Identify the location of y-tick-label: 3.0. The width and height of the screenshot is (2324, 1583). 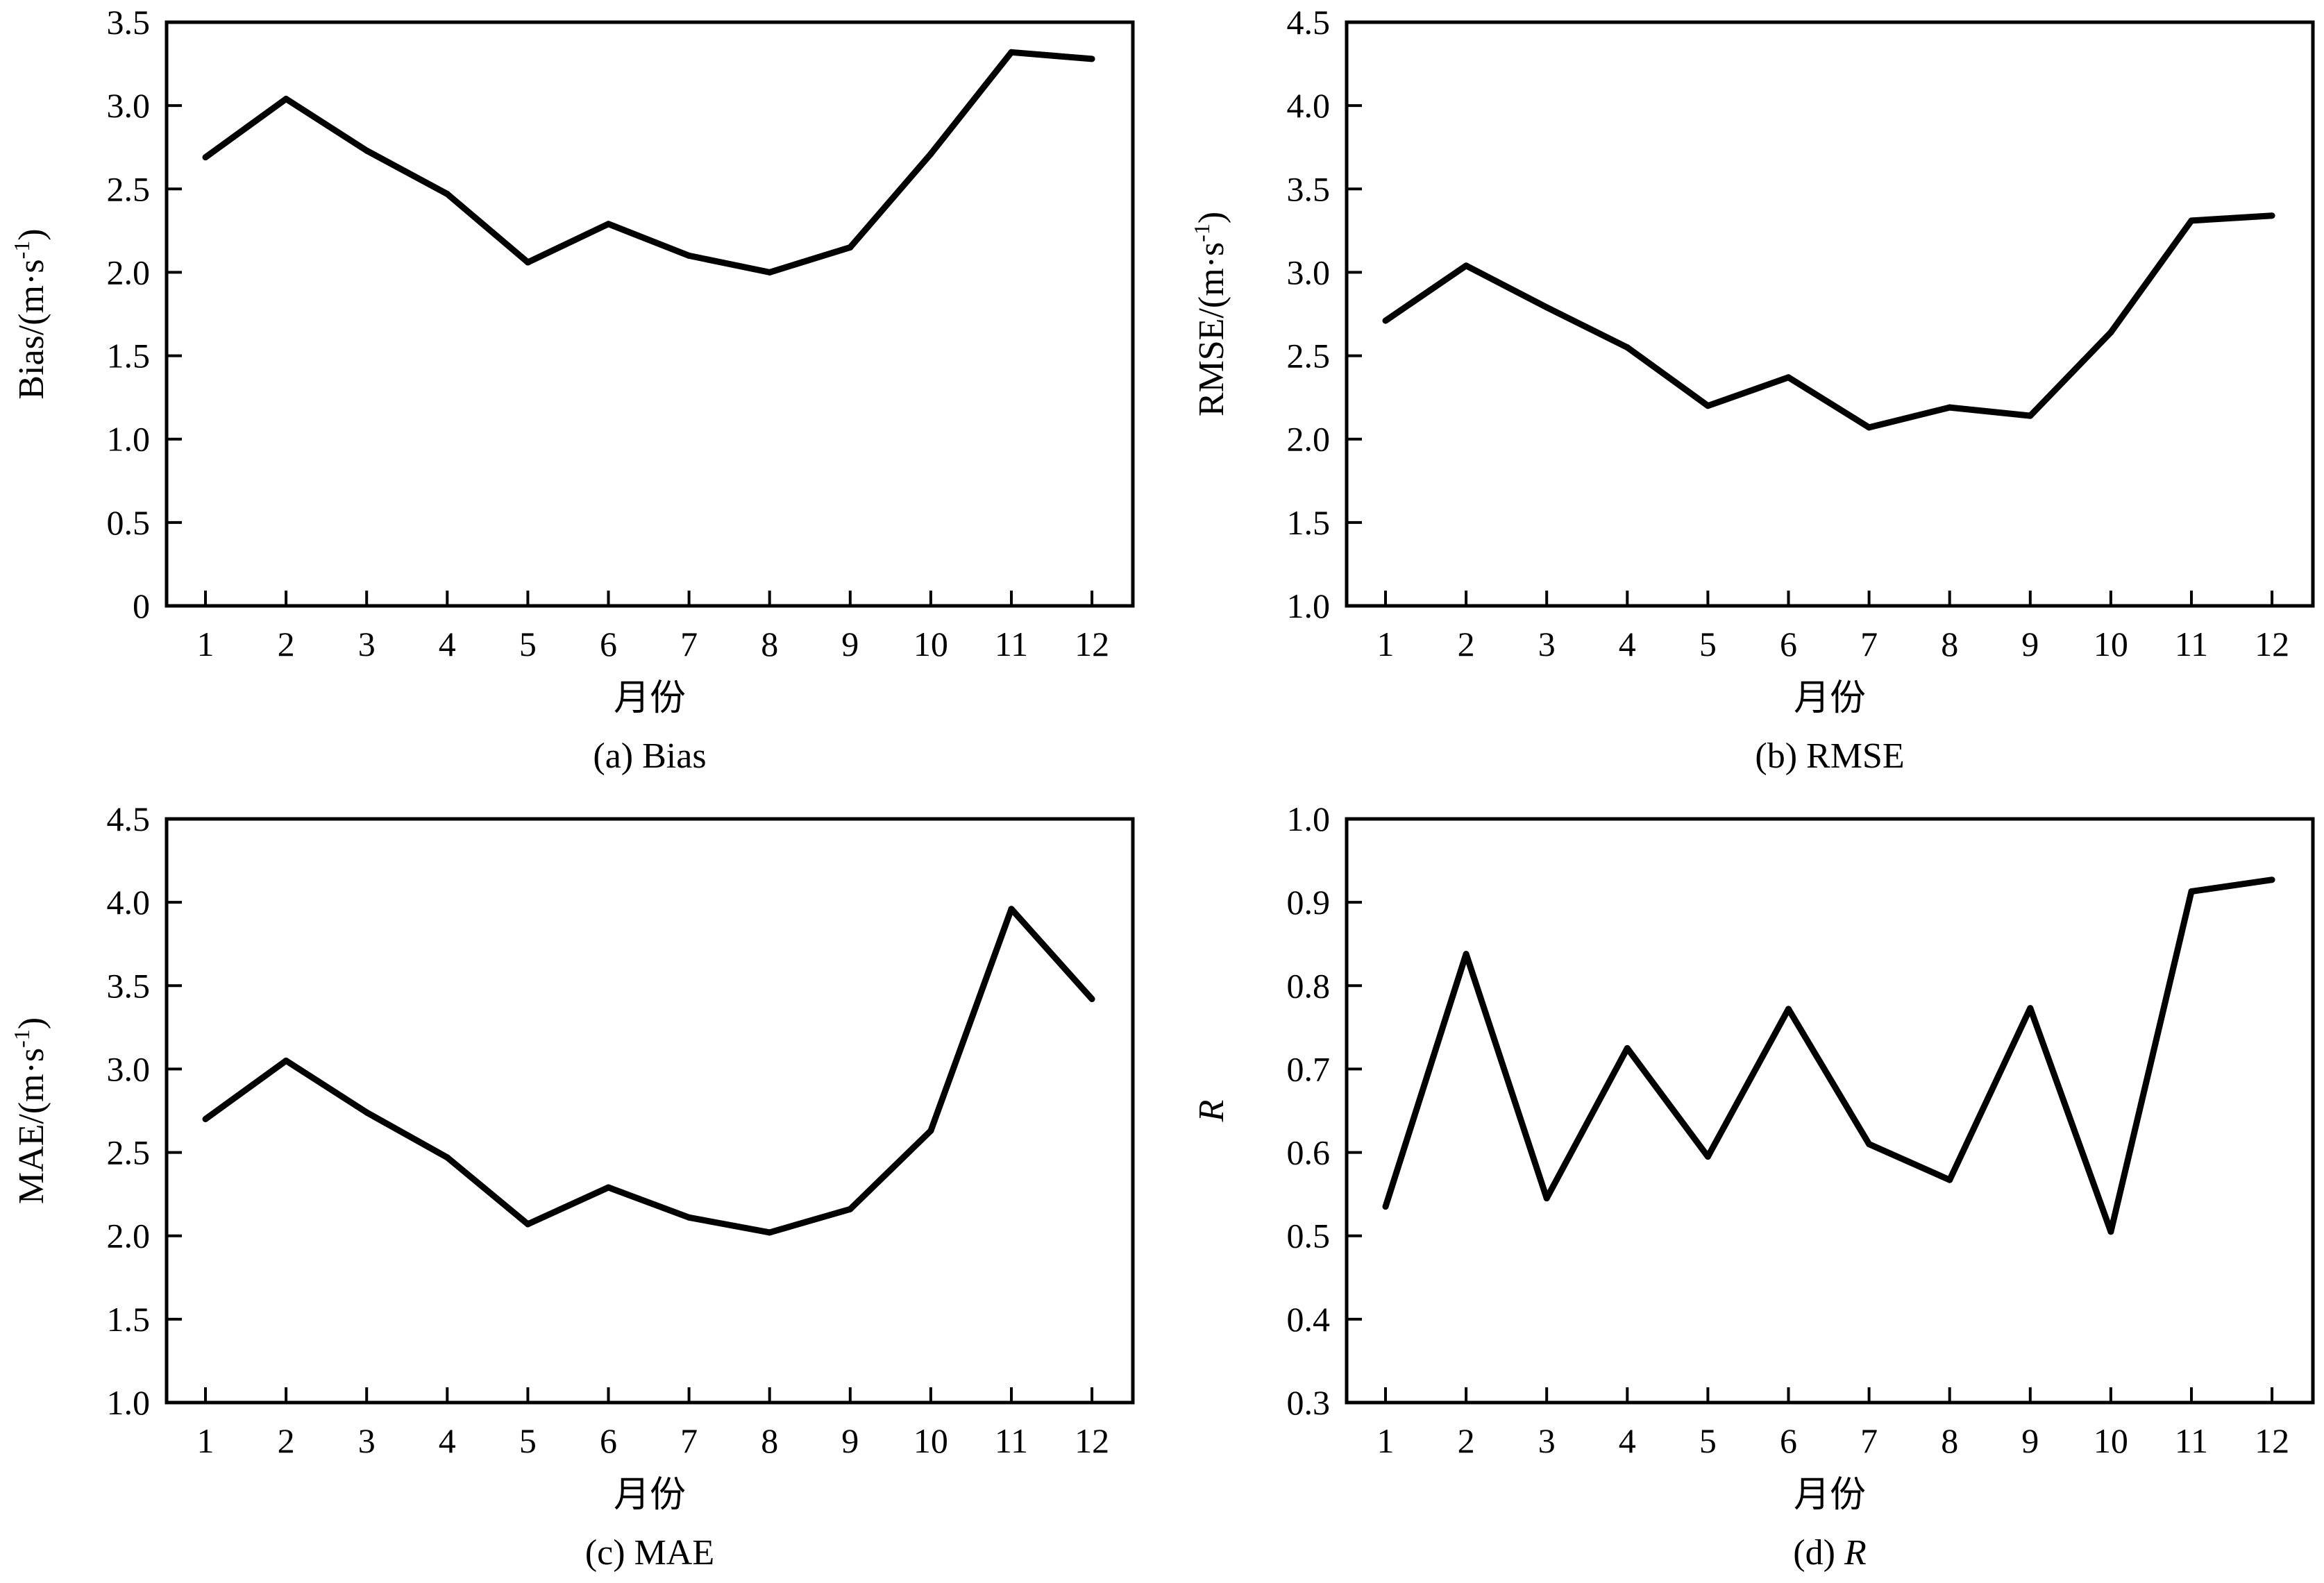
(129, 106).